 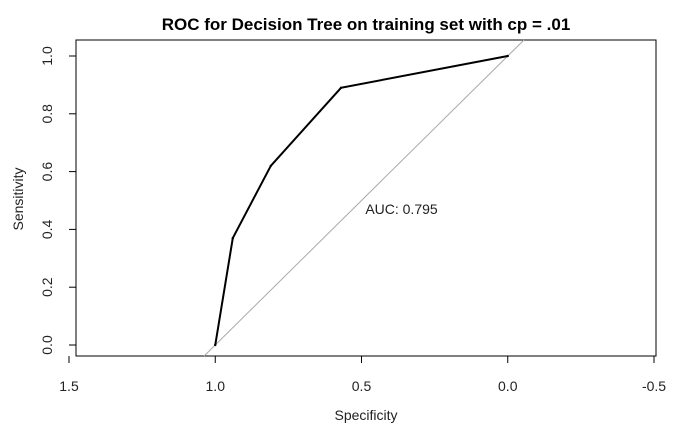 What do you see at coordinates (216, 386) in the screenshot?
I see `x-tick-label: 1.0` at bounding box center [216, 386].